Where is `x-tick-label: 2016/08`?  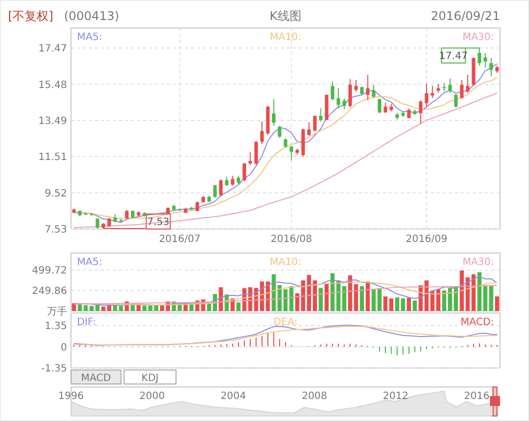 x-tick-label: 2016/08 is located at coordinates (291, 239).